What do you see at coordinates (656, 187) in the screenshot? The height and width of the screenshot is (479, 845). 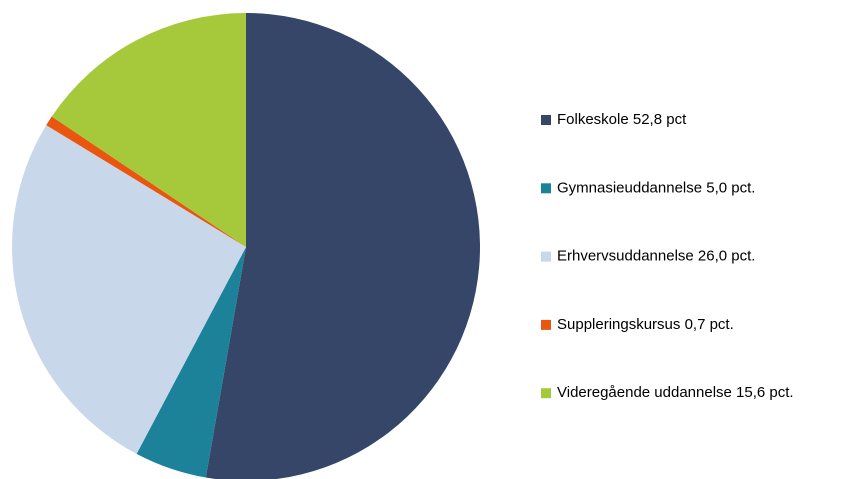 I see `legend-label: Gymnasieuddannelse 5,0 pct.` at bounding box center [656, 187].